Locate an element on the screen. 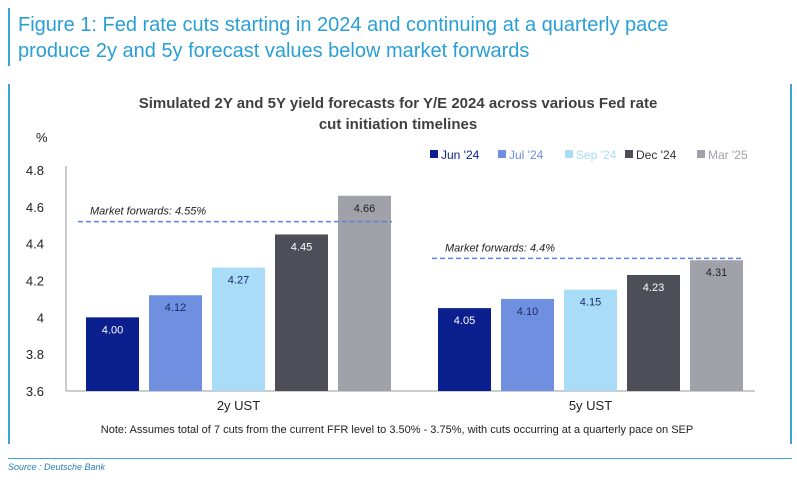 The width and height of the screenshot is (797, 497). bar-value-label: 4.15 is located at coordinates (590, 303).